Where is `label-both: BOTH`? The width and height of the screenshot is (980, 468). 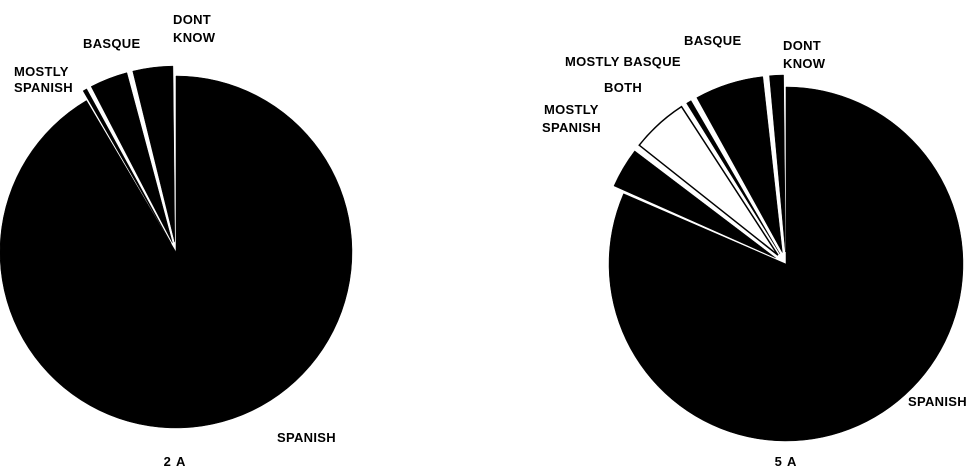 label-both: BOTH is located at coordinates (623, 87).